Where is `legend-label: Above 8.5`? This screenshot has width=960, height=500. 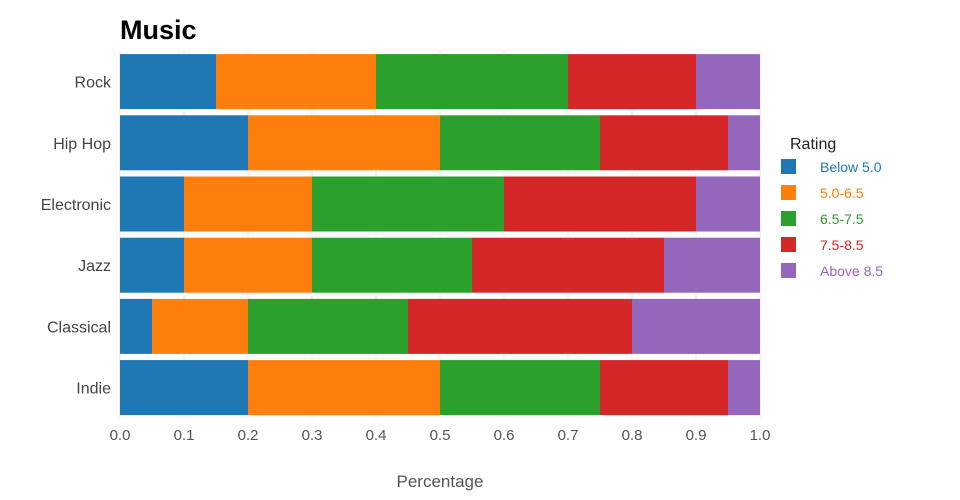 legend-label: Above 8.5 is located at coordinates (851, 271).